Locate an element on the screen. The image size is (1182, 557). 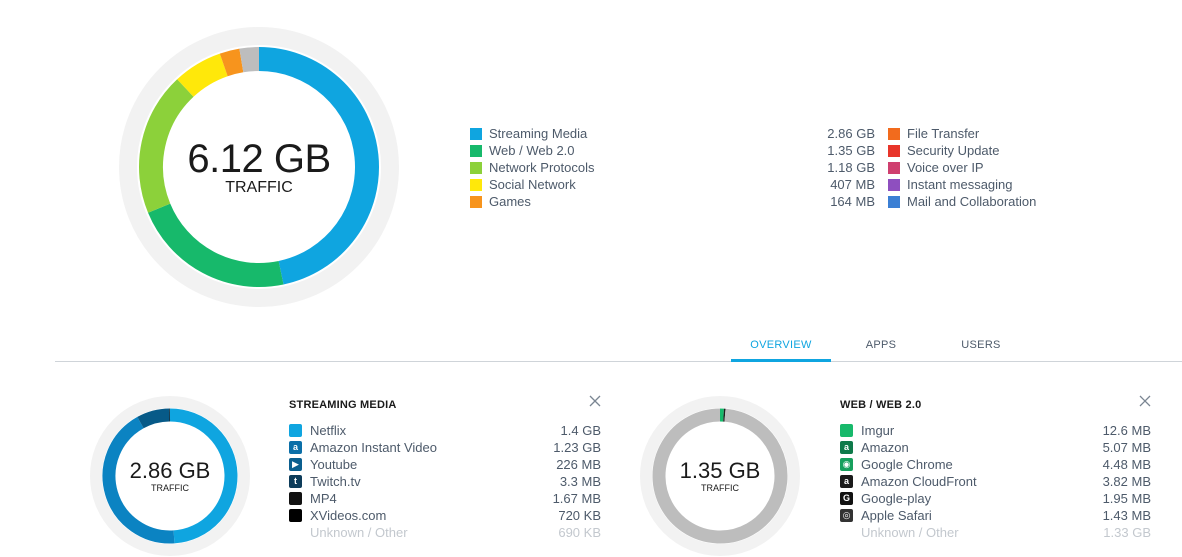
unknown-other-row: Unknown / Other 1.33 GB is located at coordinates (995, 532).